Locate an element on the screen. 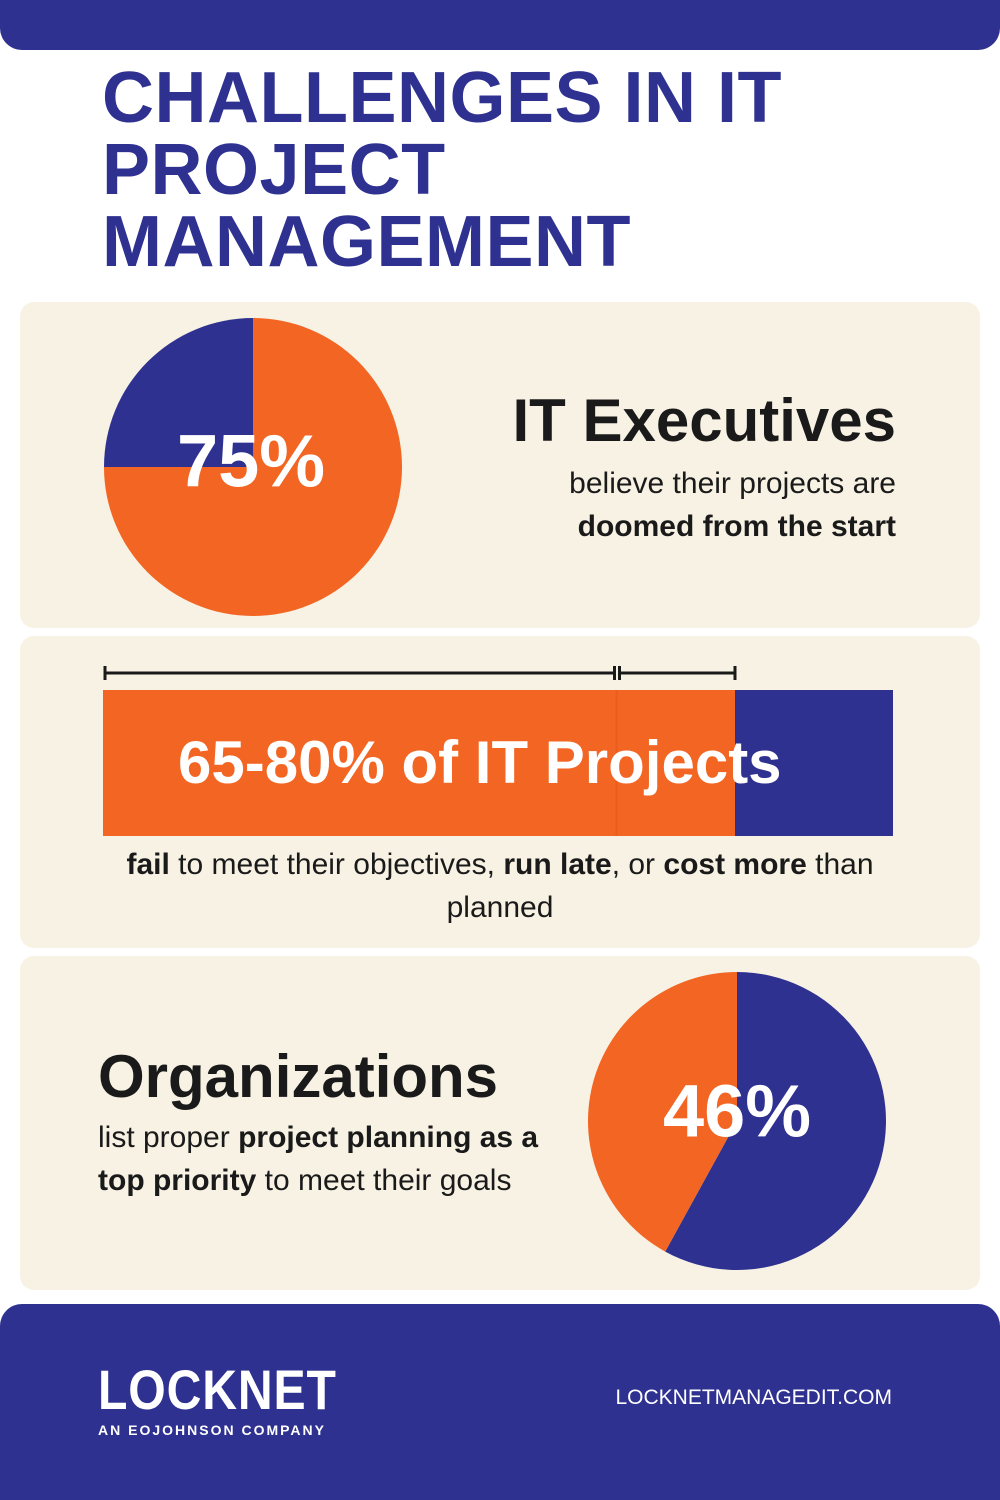 The height and width of the screenshot is (1500, 1000). website-link: LOCKNETMANAGEDIT.COM is located at coordinates (753, 1397).